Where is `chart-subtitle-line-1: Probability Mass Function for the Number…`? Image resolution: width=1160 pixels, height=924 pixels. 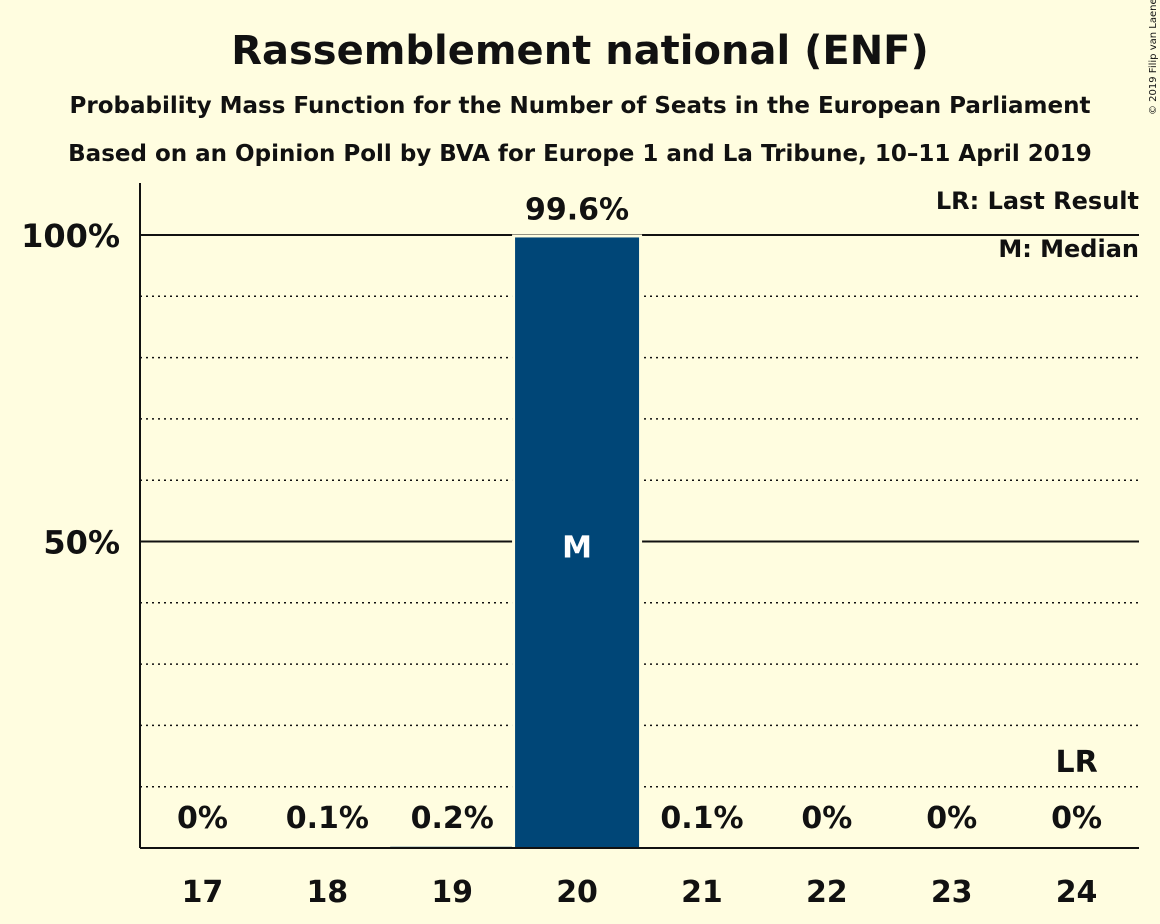
chart-subtitle-line-1: Probability Mass Function for the Number… is located at coordinates (580, 106).